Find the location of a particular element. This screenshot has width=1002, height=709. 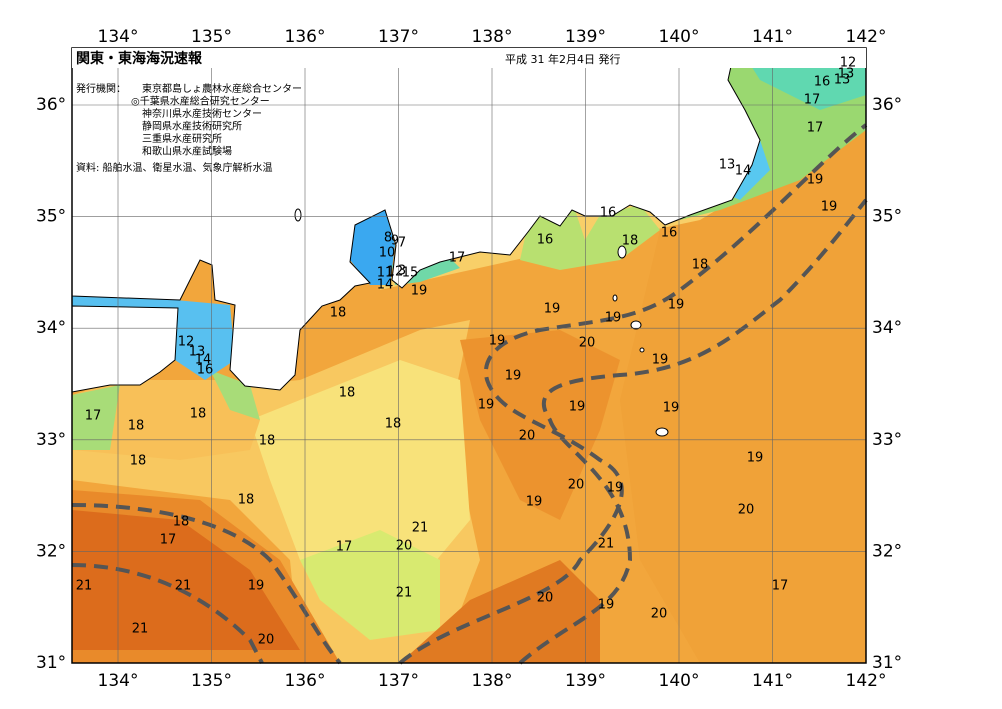

contour-label: 10 is located at coordinates (387, 253).